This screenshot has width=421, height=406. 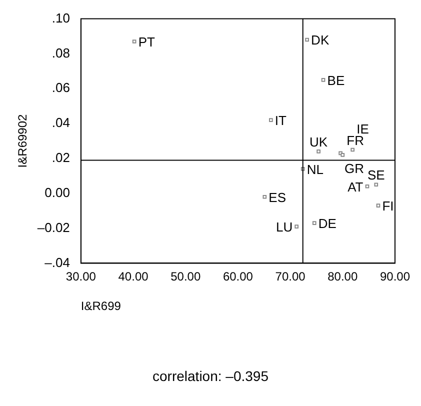 I want to click on annotation: GR, so click(x=354, y=168).